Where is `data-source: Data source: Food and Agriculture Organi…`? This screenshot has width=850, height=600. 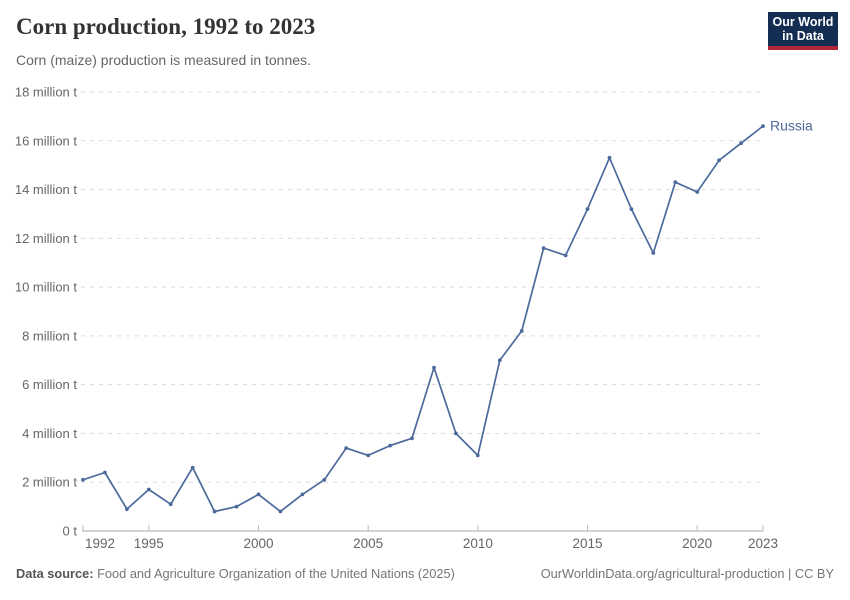
data-source: Data source: Food and Agriculture Organi… is located at coordinates (235, 573).